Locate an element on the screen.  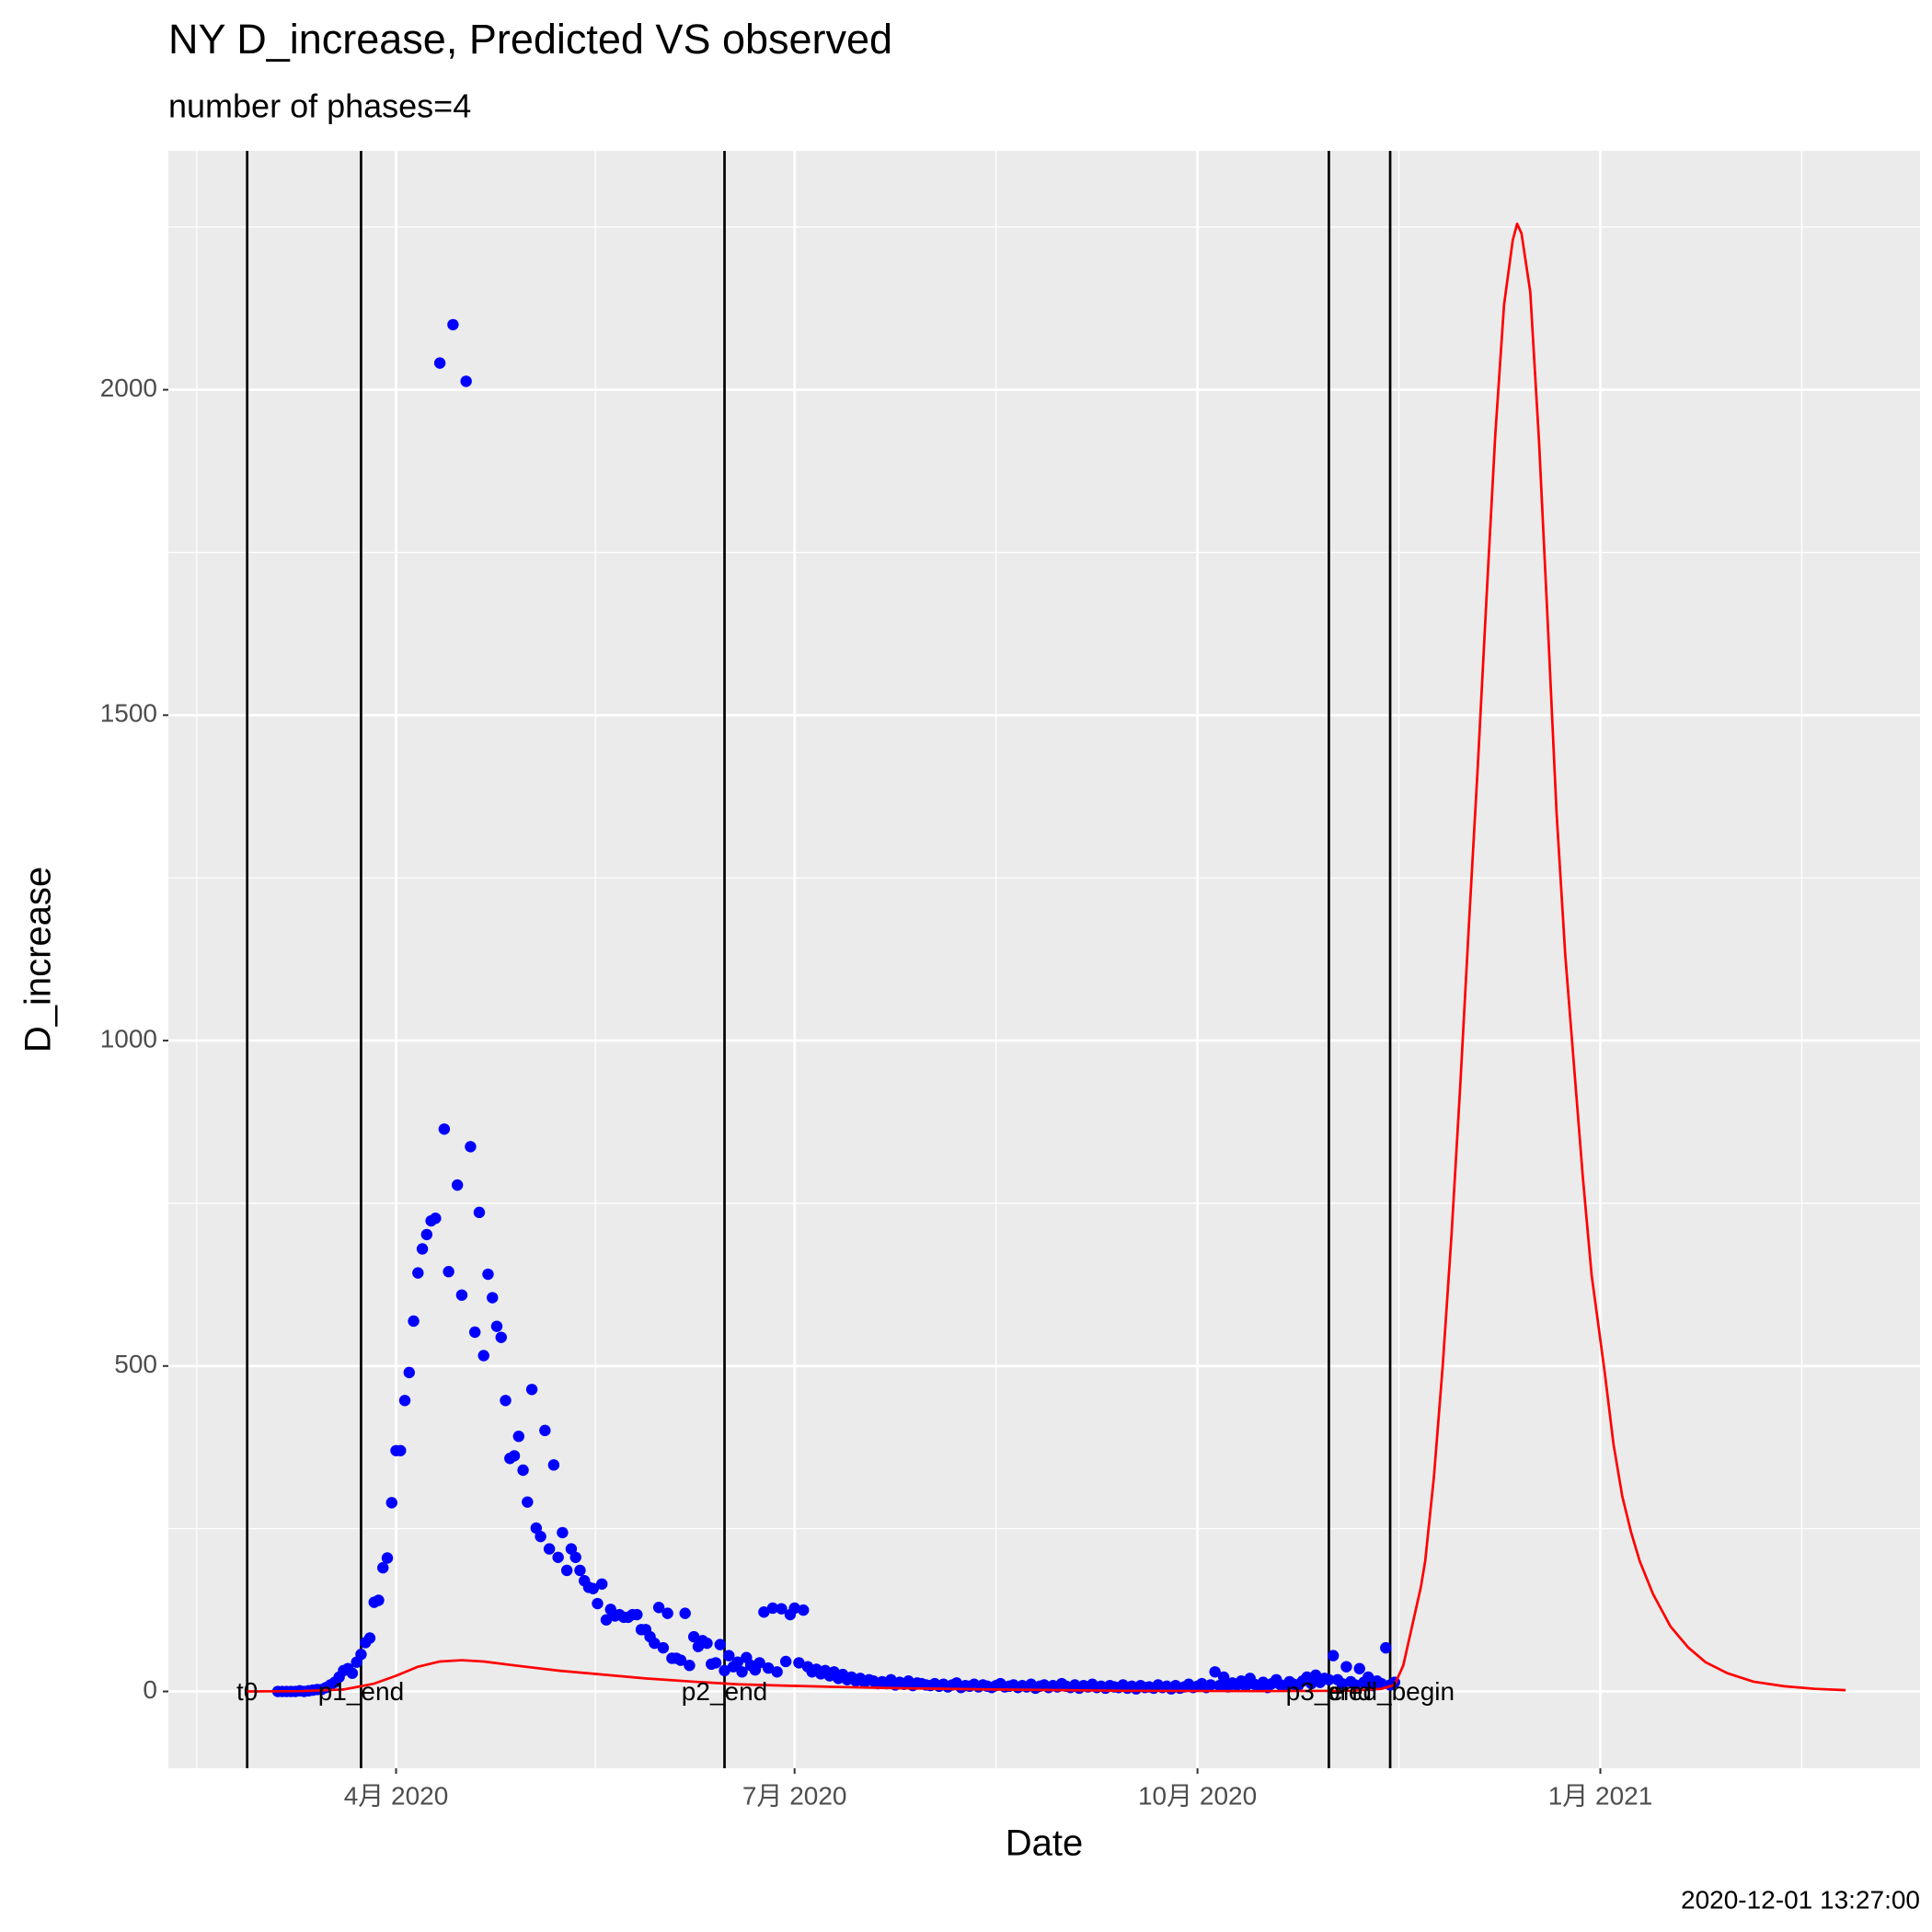
x-tick-label: 1月 2021 is located at coordinates (1600, 1795).